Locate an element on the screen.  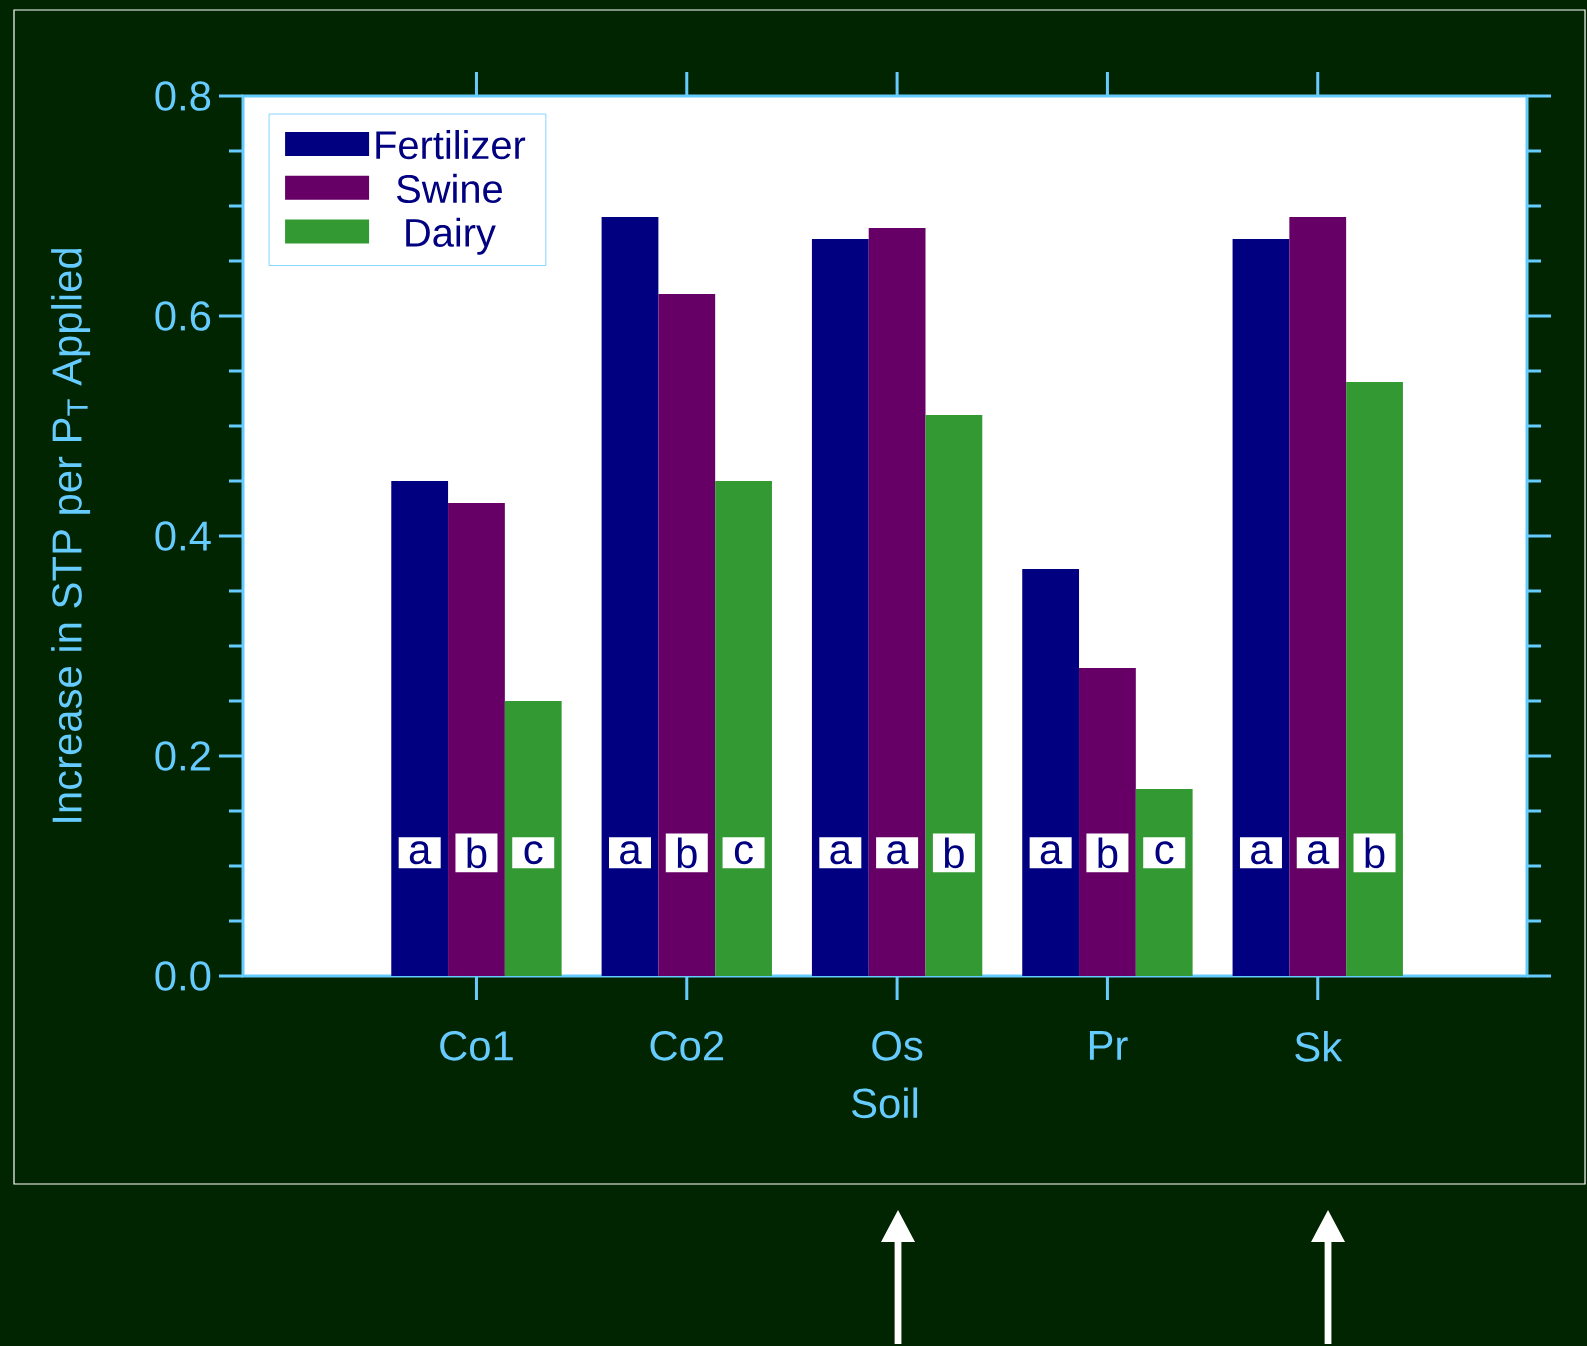
y-tick-label: 0.0 is located at coordinates (183, 976).